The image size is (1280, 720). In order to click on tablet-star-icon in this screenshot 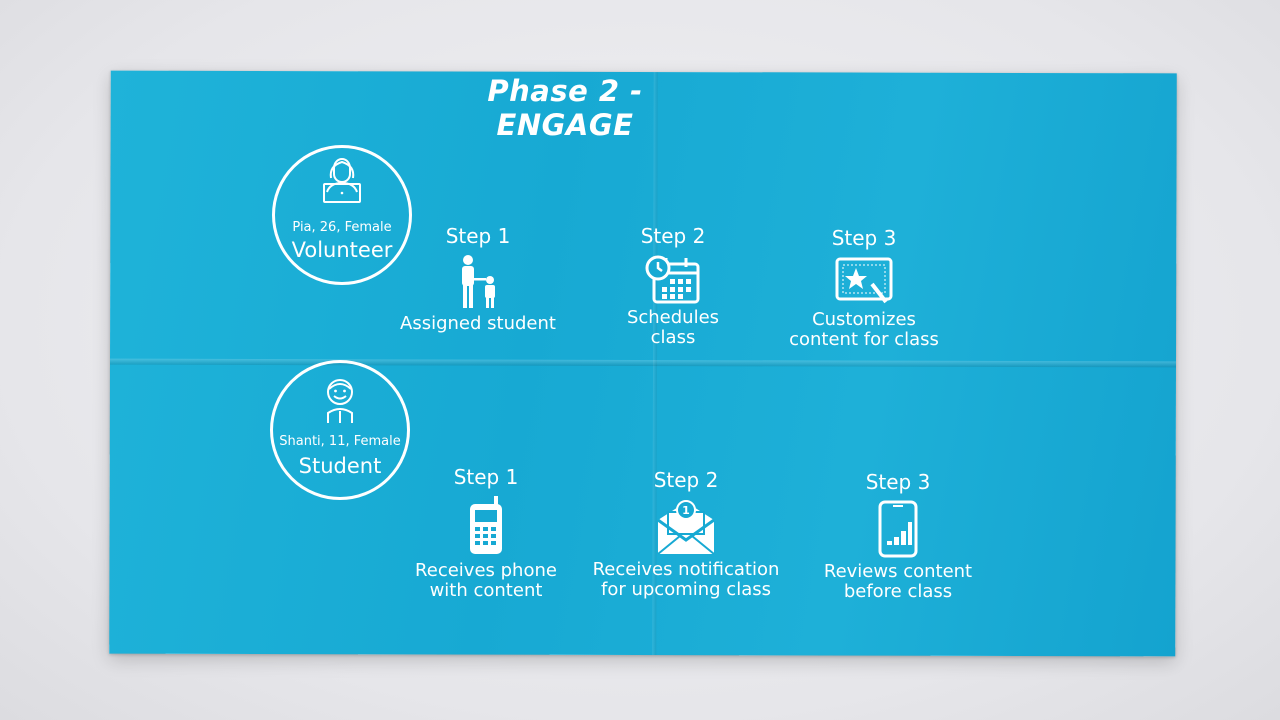, I will do `click(864, 280)`.